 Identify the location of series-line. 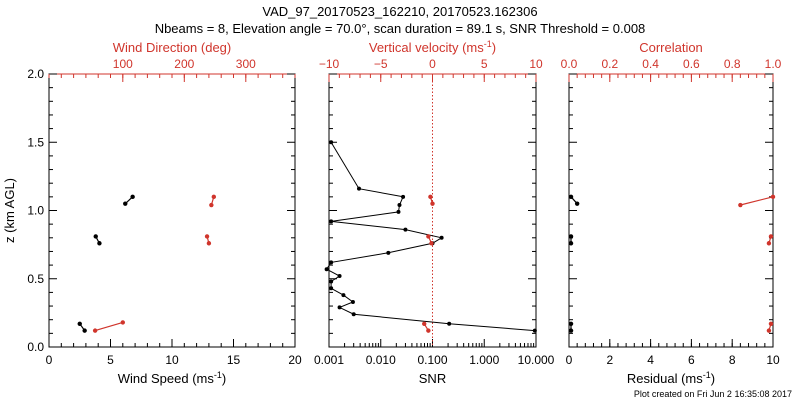
(430, 237).